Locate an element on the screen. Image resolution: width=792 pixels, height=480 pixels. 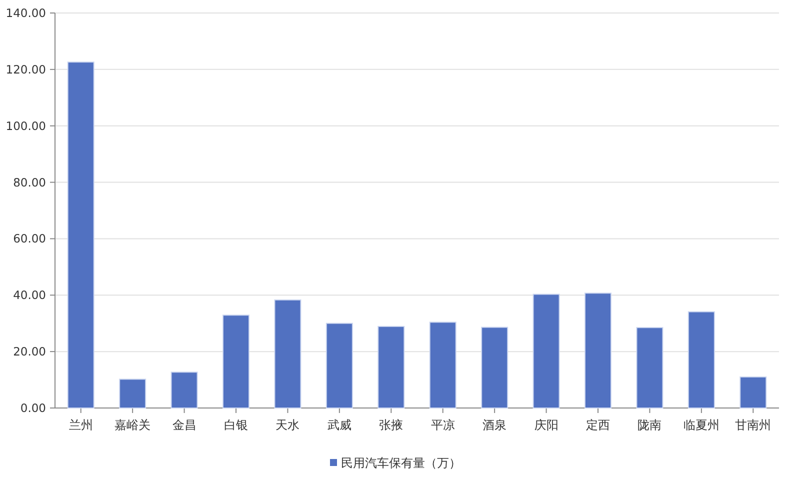
y-tick-label: 120.00 is located at coordinates (26, 69).